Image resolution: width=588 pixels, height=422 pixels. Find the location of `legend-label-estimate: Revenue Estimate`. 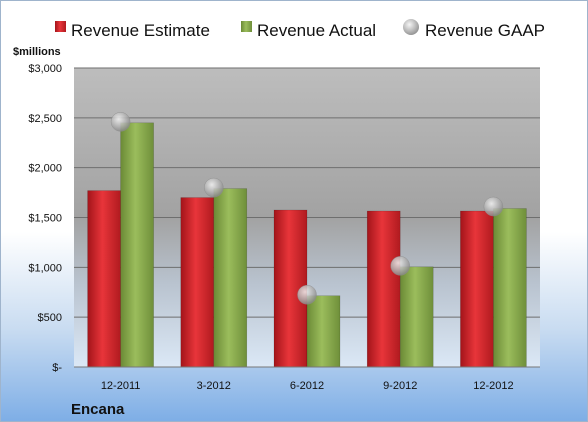

legend-label-estimate: Revenue Estimate is located at coordinates (140, 30).